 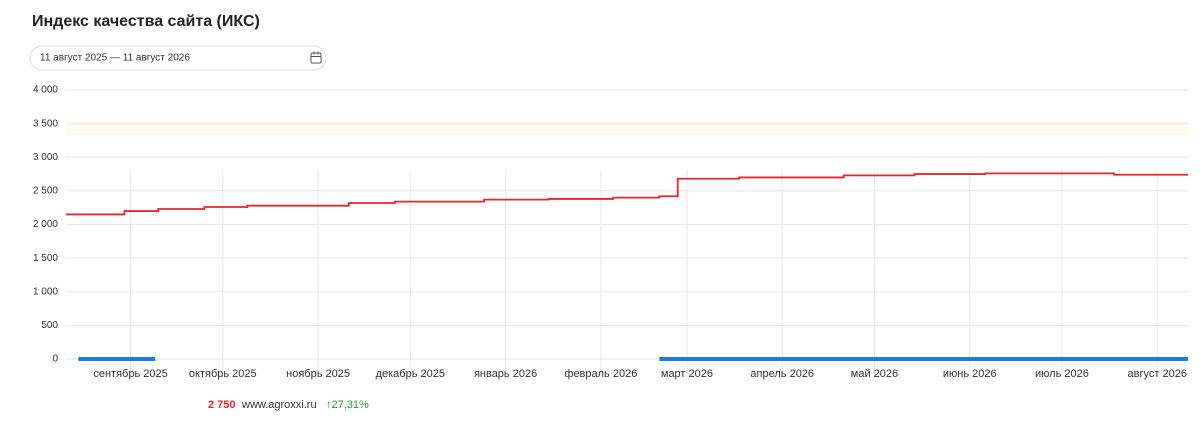 What do you see at coordinates (318, 374) in the screenshot?
I see `x-tick-label: ноябрь 2025` at bounding box center [318, 374].